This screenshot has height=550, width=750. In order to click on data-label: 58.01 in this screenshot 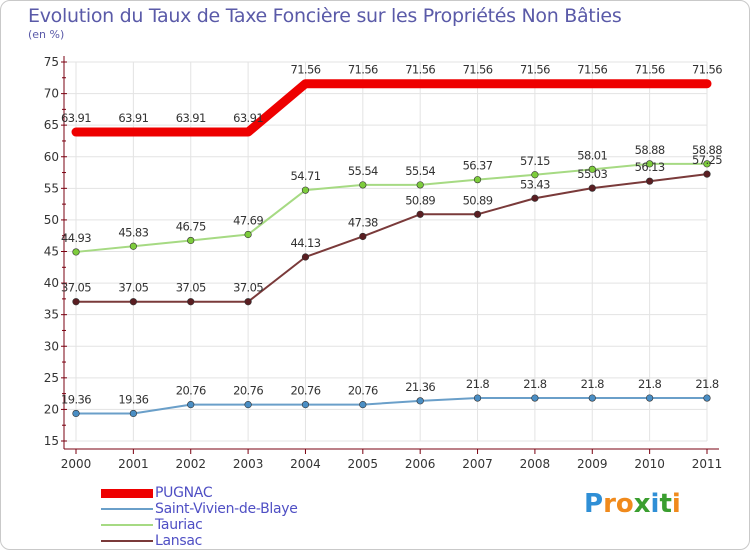, I will do `click(592, 155)`.